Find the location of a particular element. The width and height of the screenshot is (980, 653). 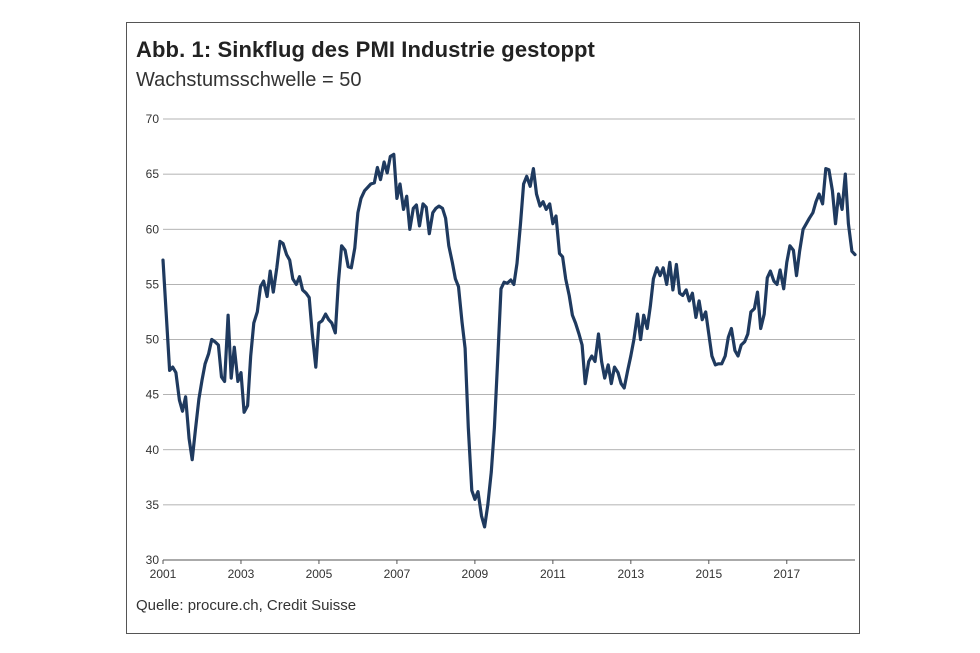

y-tick-label: 50 is located at coordinates (153, 340).